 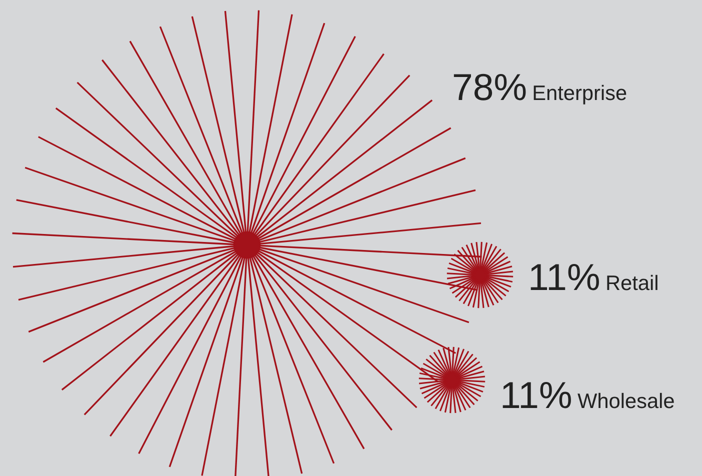 I want to click on category-label: Enterprise, so click(x=580, y=94).